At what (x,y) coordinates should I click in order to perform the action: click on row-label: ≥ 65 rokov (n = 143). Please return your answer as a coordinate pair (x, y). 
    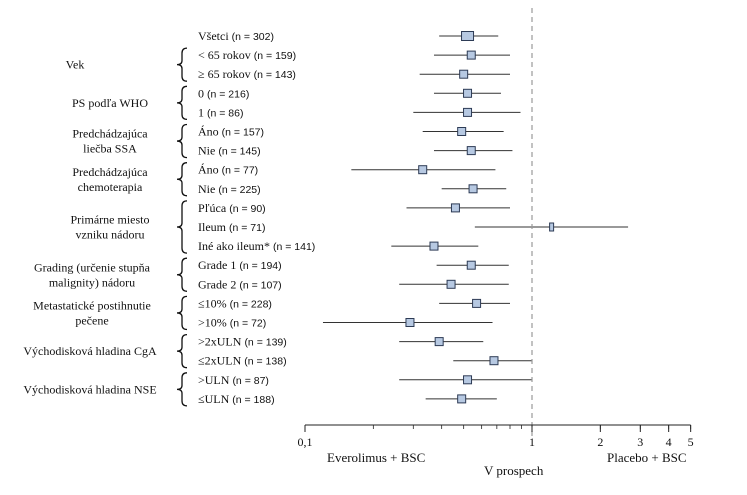
    Looking at the image, I should click on (247, 74).